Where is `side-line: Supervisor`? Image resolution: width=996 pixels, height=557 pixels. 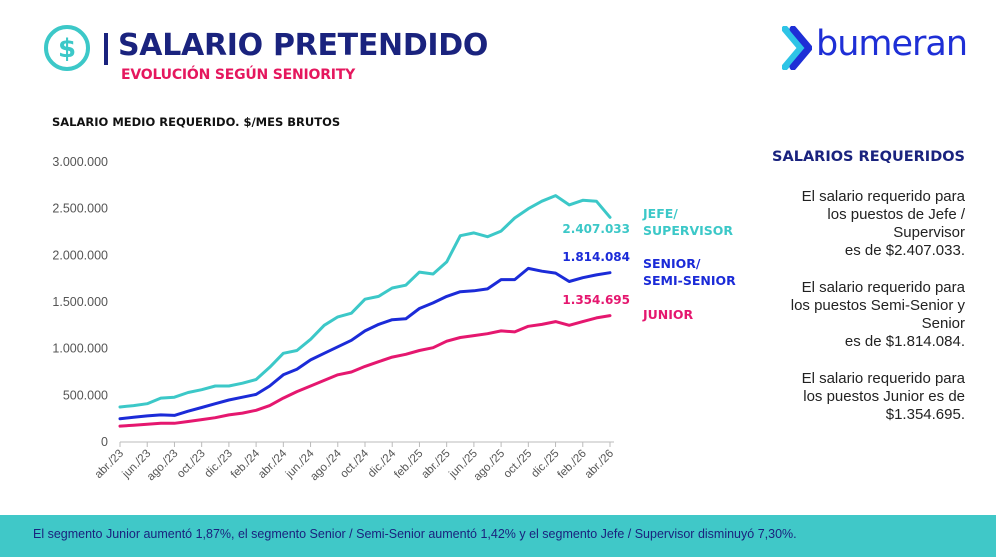
side-line: Supervisor is located at coordinates (929, 232).